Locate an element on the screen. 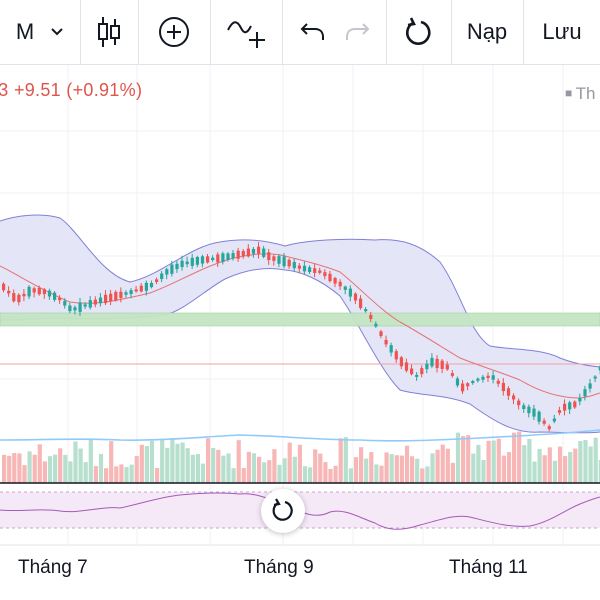  reset-icon is located at coordinates (418, 31).